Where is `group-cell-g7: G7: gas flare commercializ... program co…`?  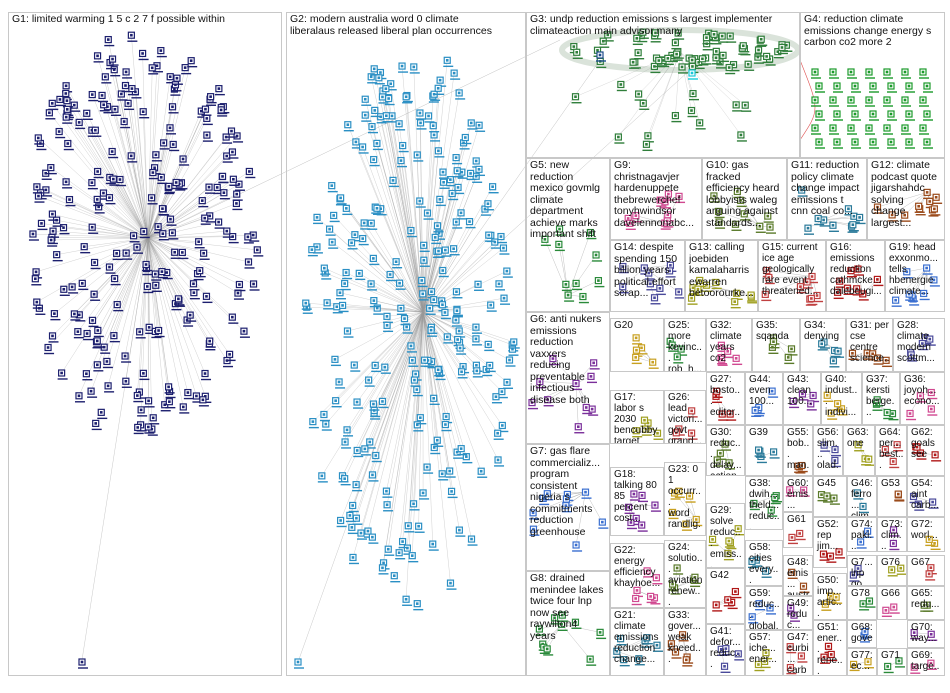
group-cell-g7: G7: gas flare commercializ... program co… is located at coordinates (568, 507).